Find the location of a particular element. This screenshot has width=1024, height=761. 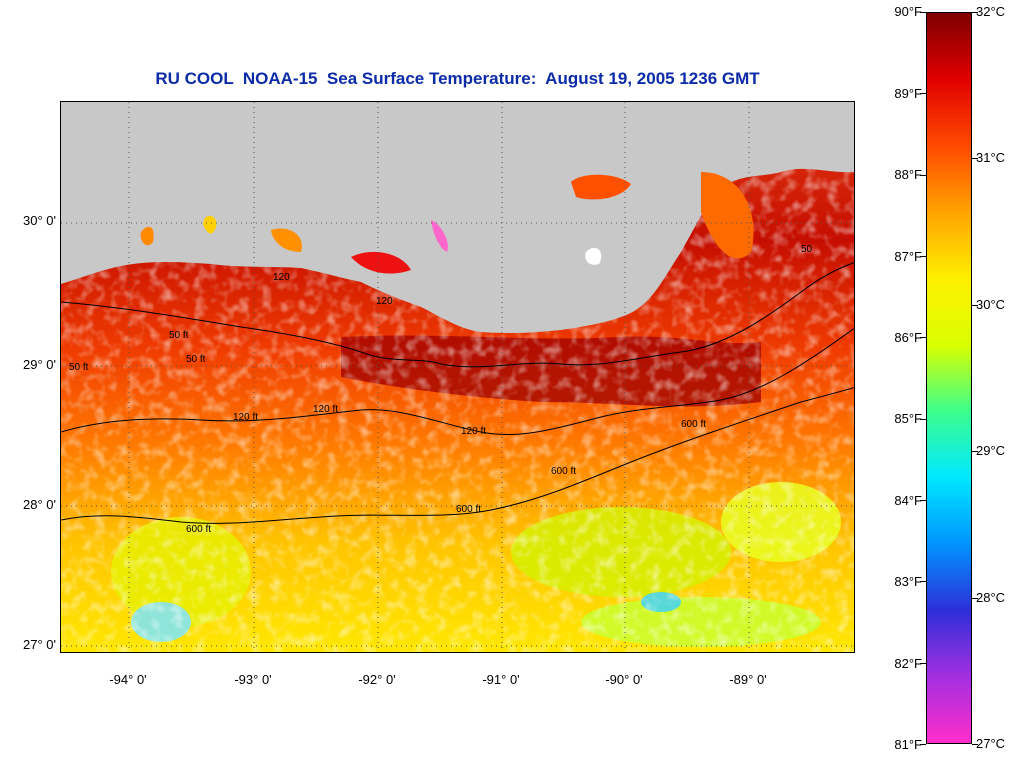

inland-water is located at coordinates (447, 223).